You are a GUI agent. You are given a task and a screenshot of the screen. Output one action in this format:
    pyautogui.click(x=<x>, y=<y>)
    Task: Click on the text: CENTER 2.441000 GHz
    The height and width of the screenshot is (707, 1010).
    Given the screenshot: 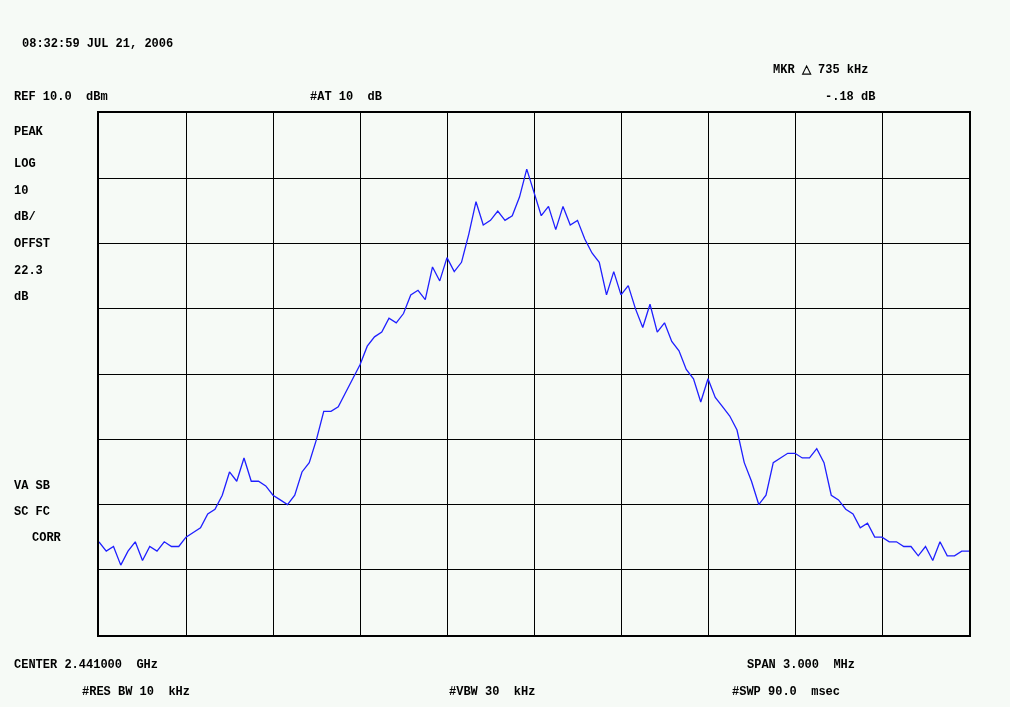 What is the action you would take?
    pyautogui.click(x=86, y=665)
    